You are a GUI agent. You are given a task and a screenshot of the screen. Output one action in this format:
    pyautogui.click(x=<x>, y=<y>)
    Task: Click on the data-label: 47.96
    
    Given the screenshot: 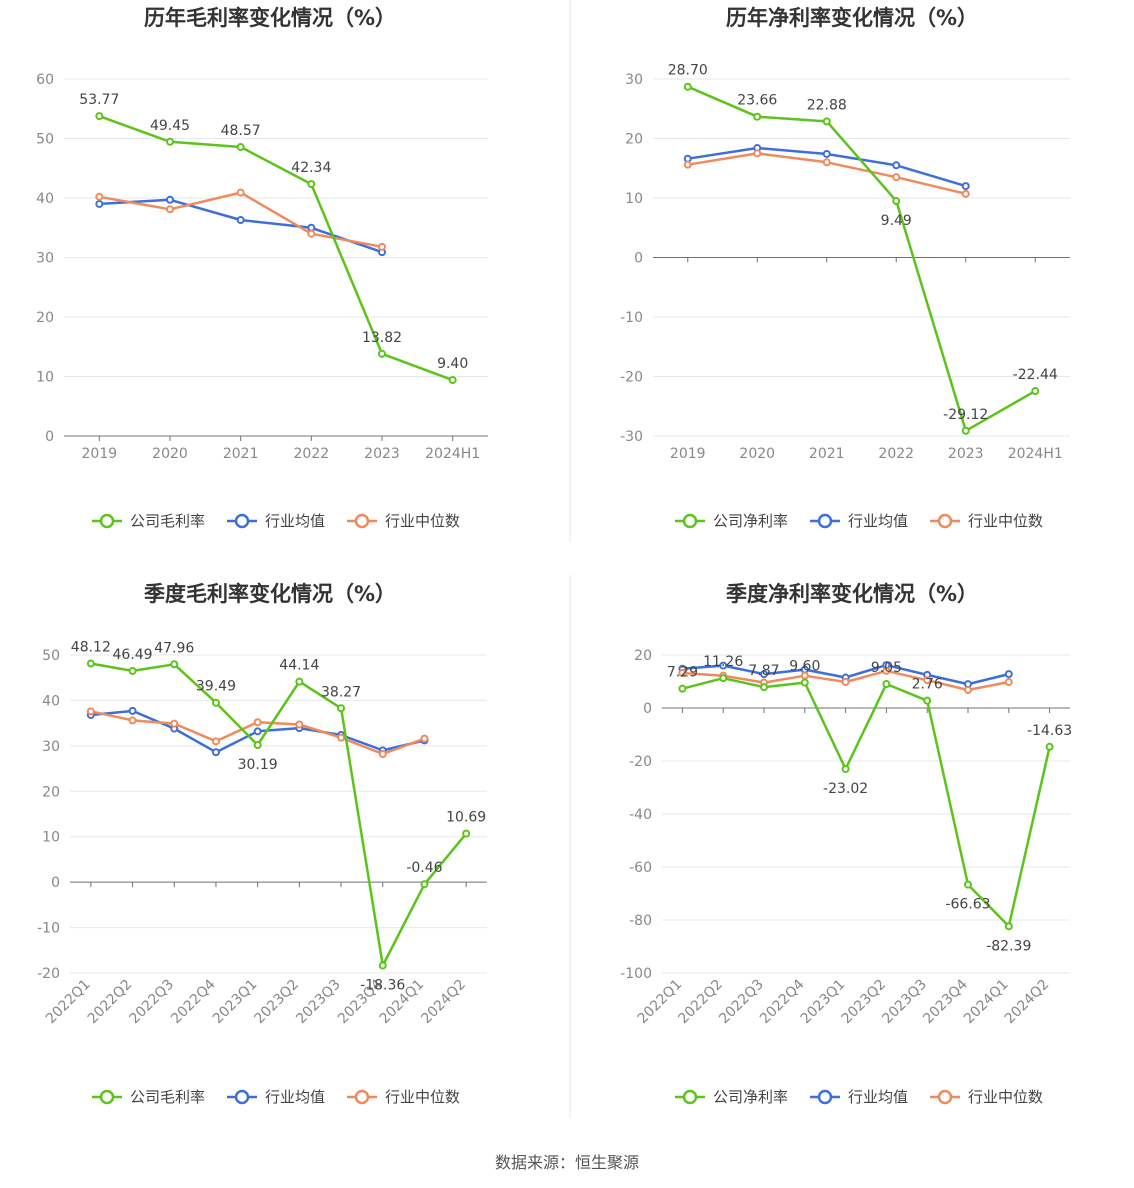 What is the action you would take?
    pyautogui.click(x=174, y=648)
    